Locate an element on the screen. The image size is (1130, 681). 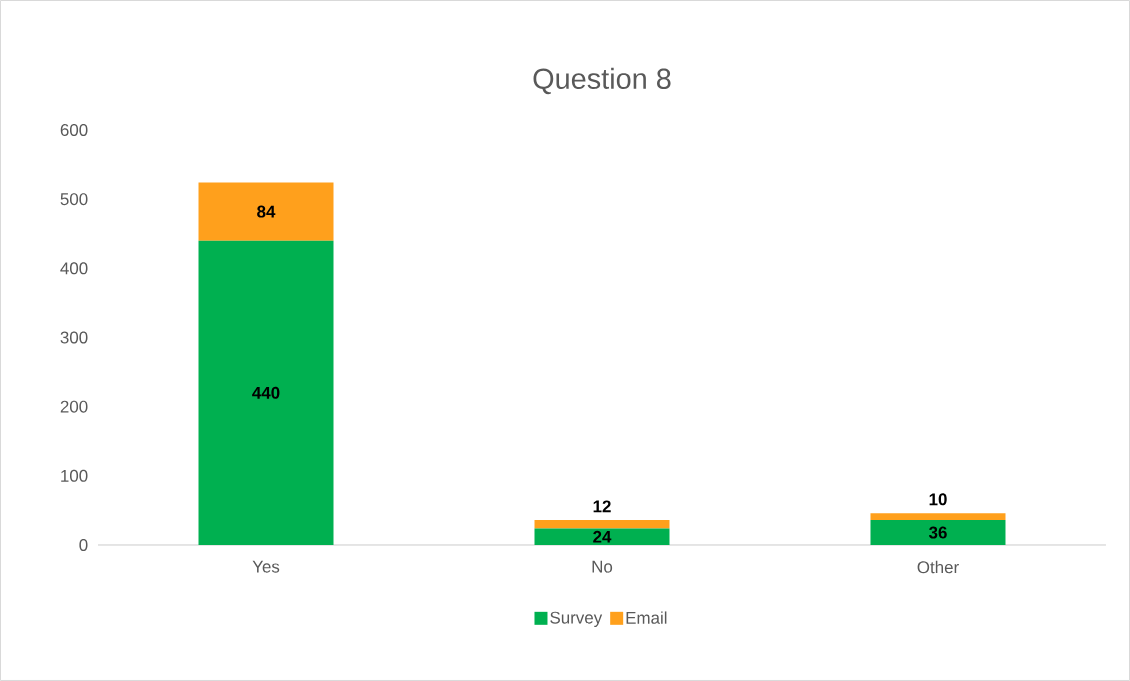
y-tick-label: 100 is located at coordinates (74, 475).